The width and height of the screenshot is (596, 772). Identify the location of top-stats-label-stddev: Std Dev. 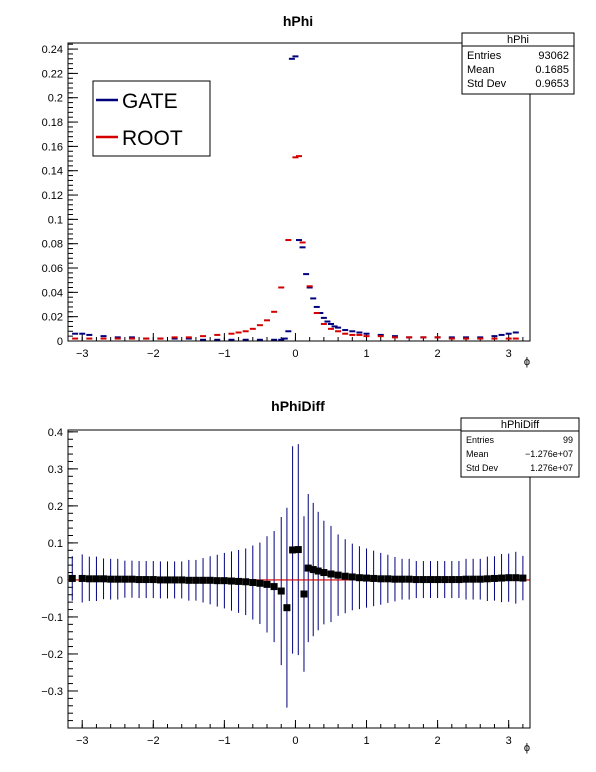
(487, 84).